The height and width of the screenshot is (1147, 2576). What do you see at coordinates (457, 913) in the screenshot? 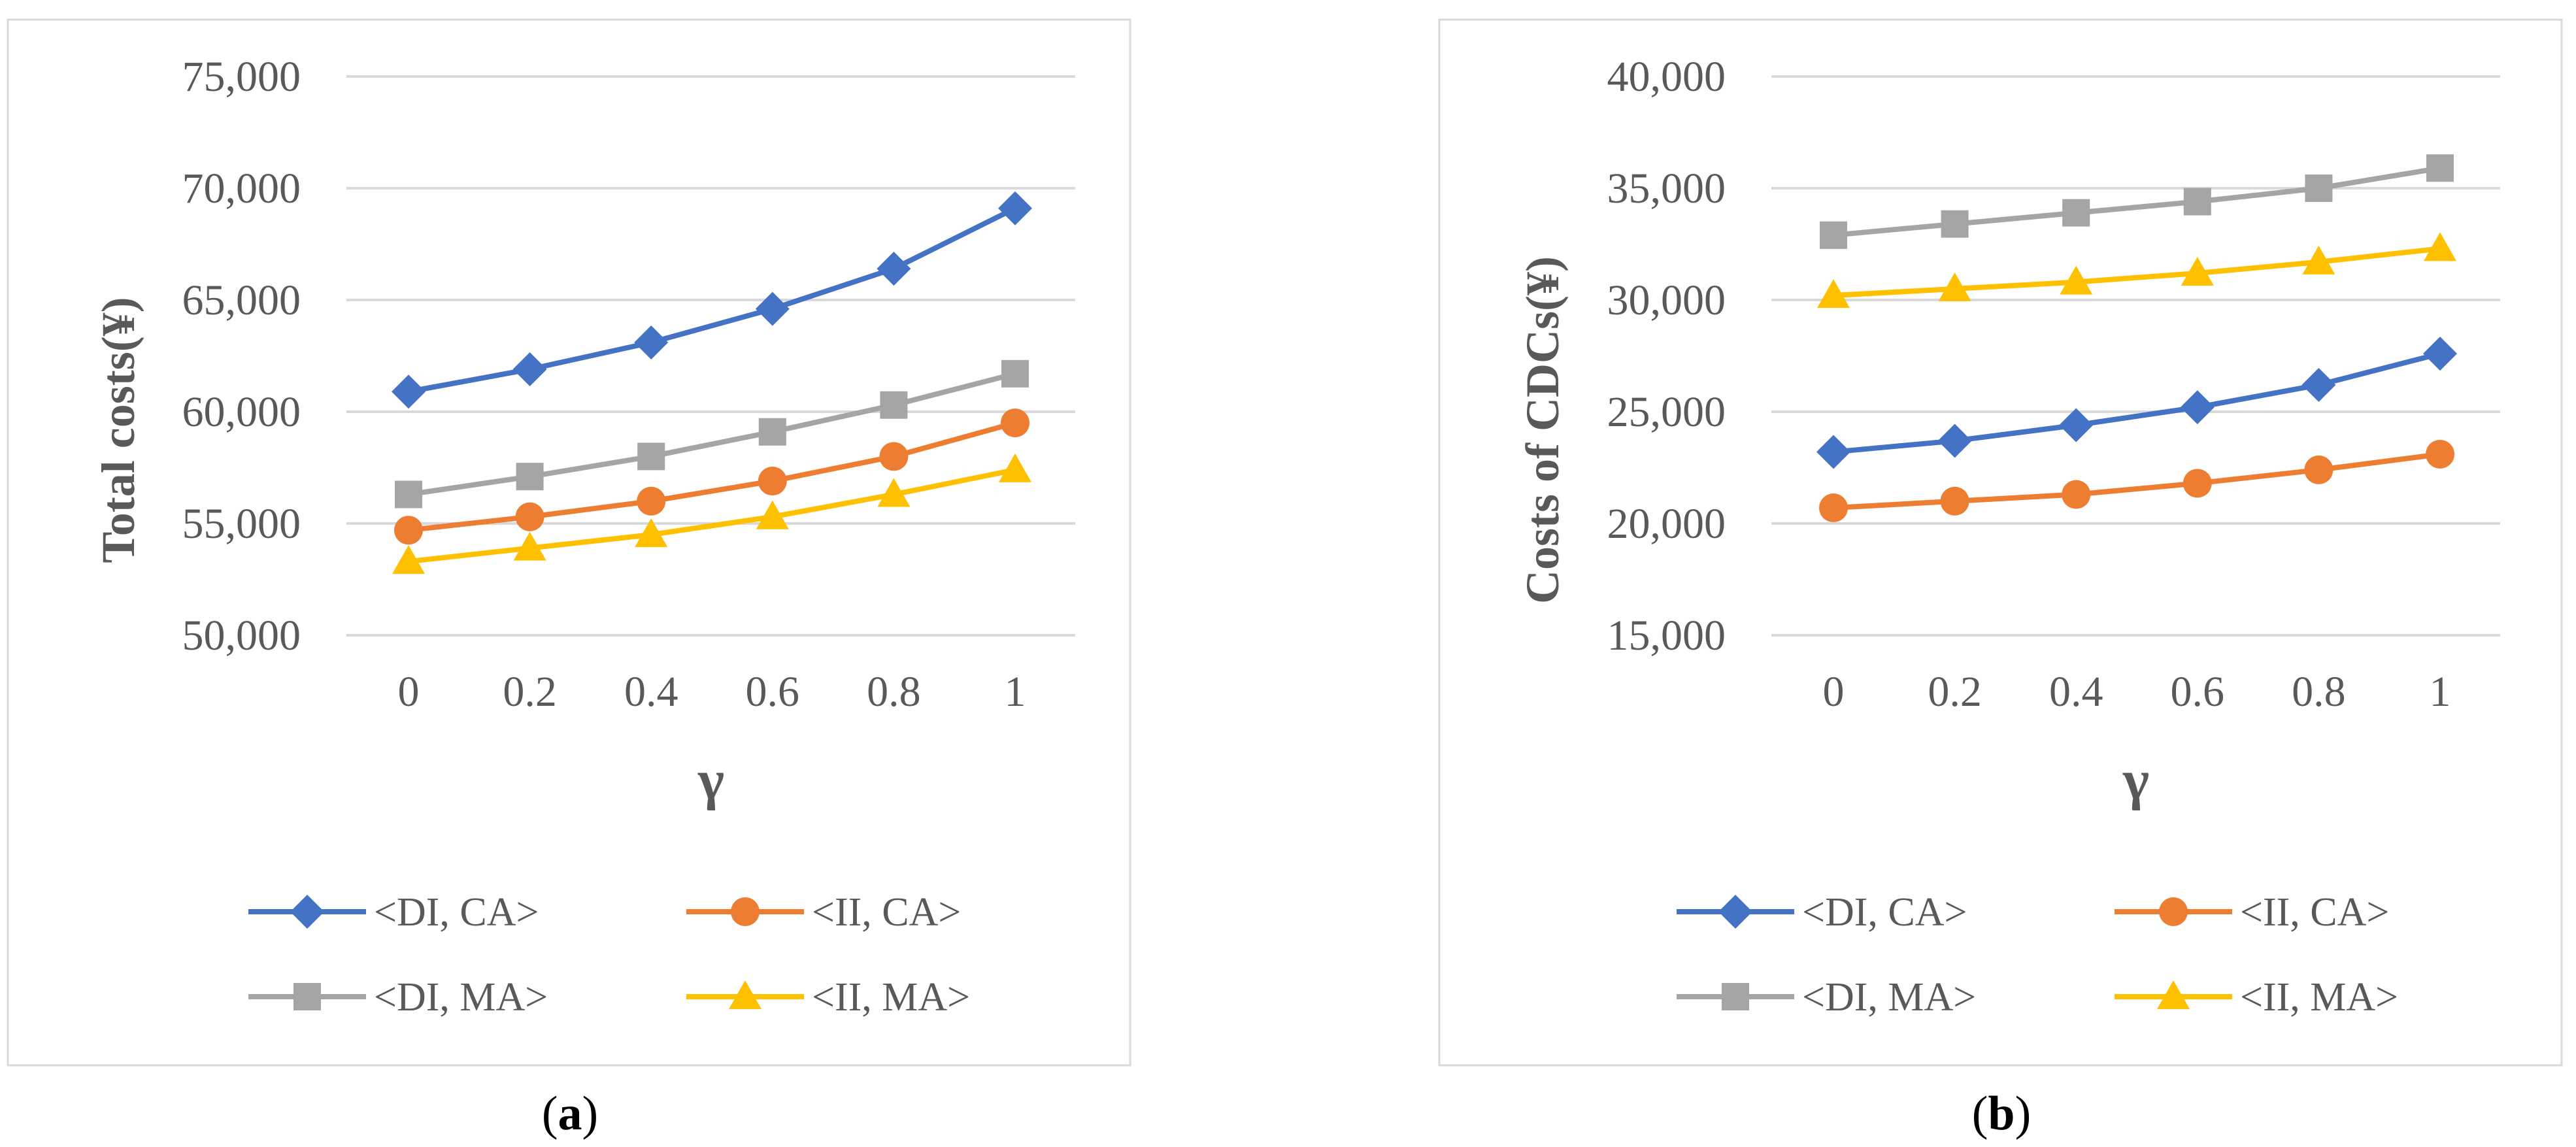
I see `panel-a-legend-label: <DI, CA>` at bounding box center [457, 913].